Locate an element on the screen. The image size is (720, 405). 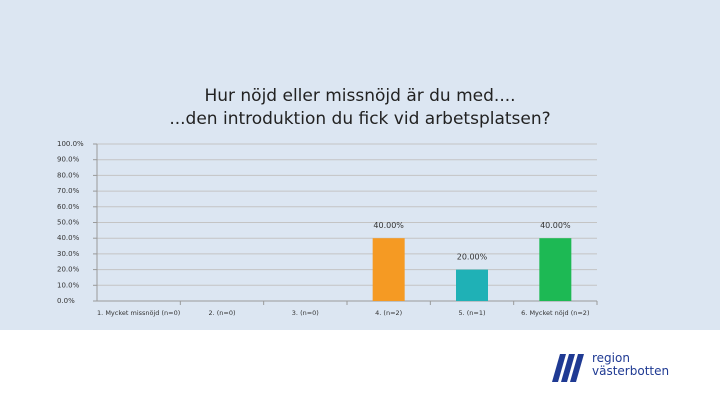
y-tick-label: 80.0% is located at coordinates (68, 175).